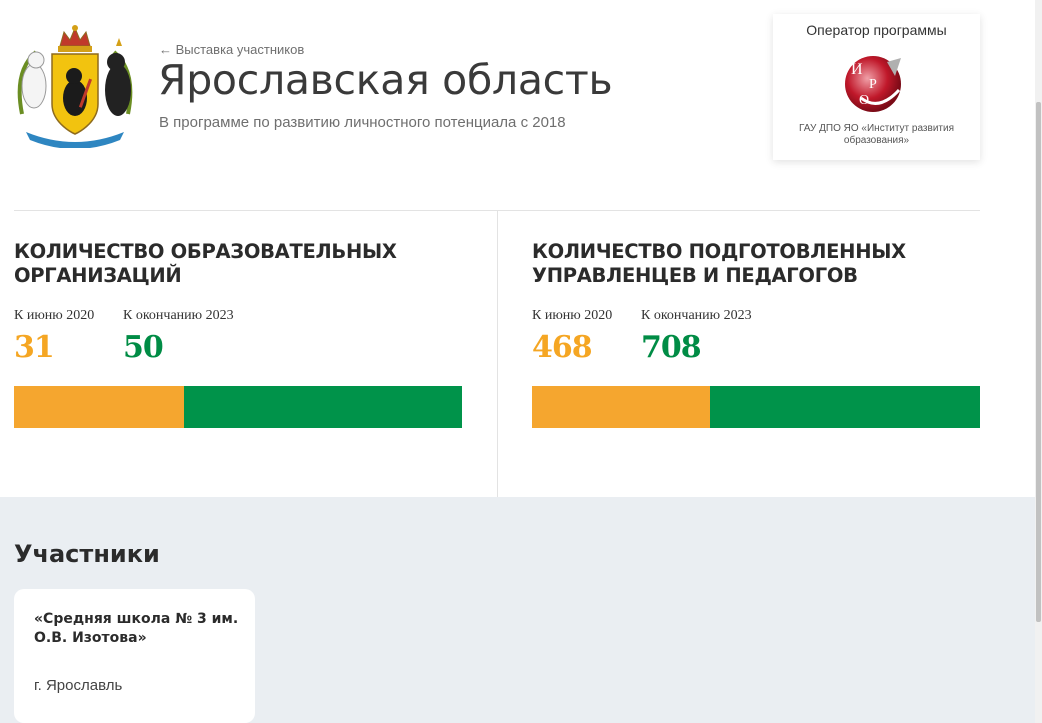 The height and width of the screenshot is (723, 1042). What do you see at coordinates (143, 347) in the screenshot?
I see `stat-value-target: 50` at bounding box center [143, 347].